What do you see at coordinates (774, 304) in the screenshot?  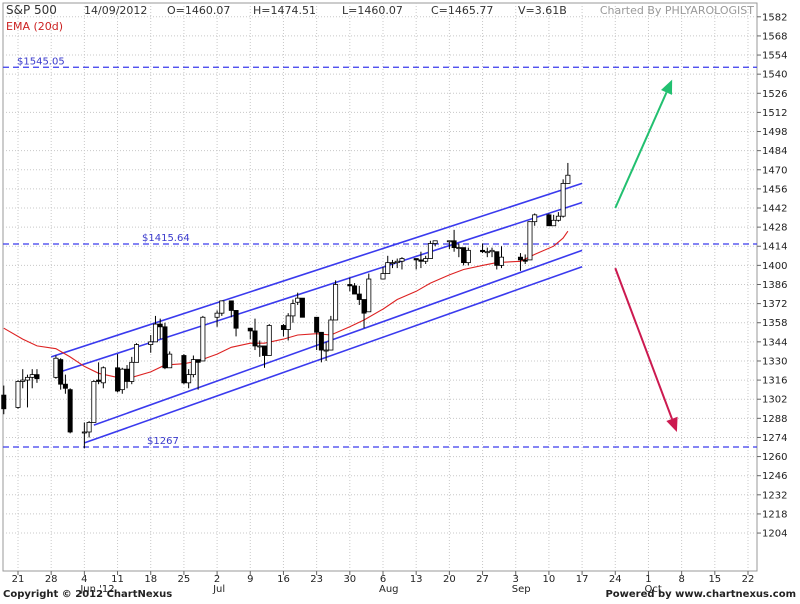 I see `y-tick-label: 1372` at bounding box center [774, 304].